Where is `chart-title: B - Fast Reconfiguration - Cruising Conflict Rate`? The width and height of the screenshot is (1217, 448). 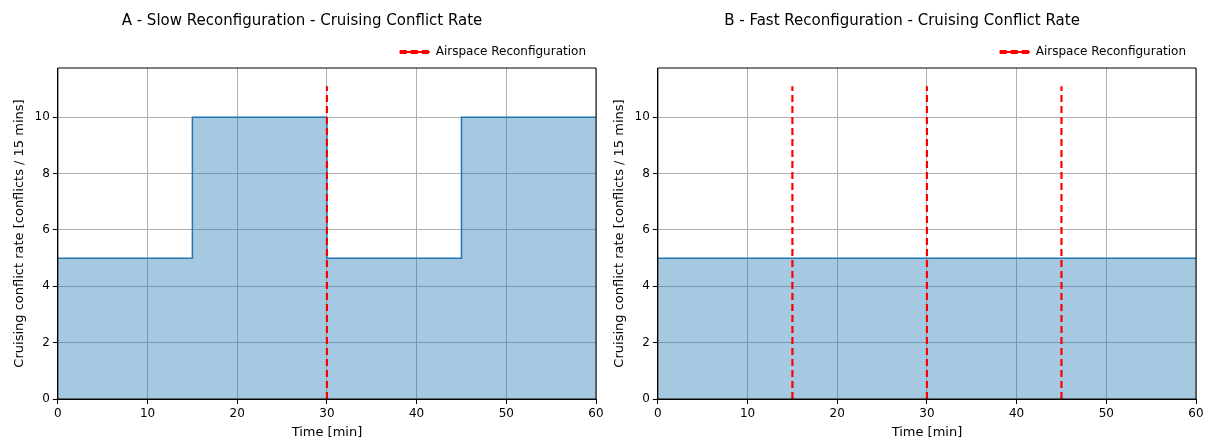 chart-title: B - Fast Reconfiguration - Cruising Conflict Rate is located at coordinates (902, 19).